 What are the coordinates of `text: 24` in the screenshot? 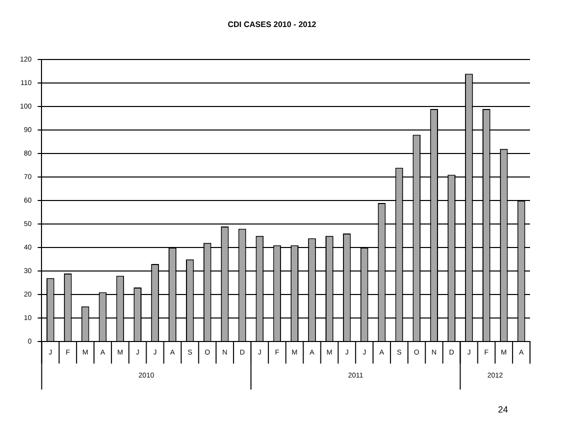 It's located at (503, 409).